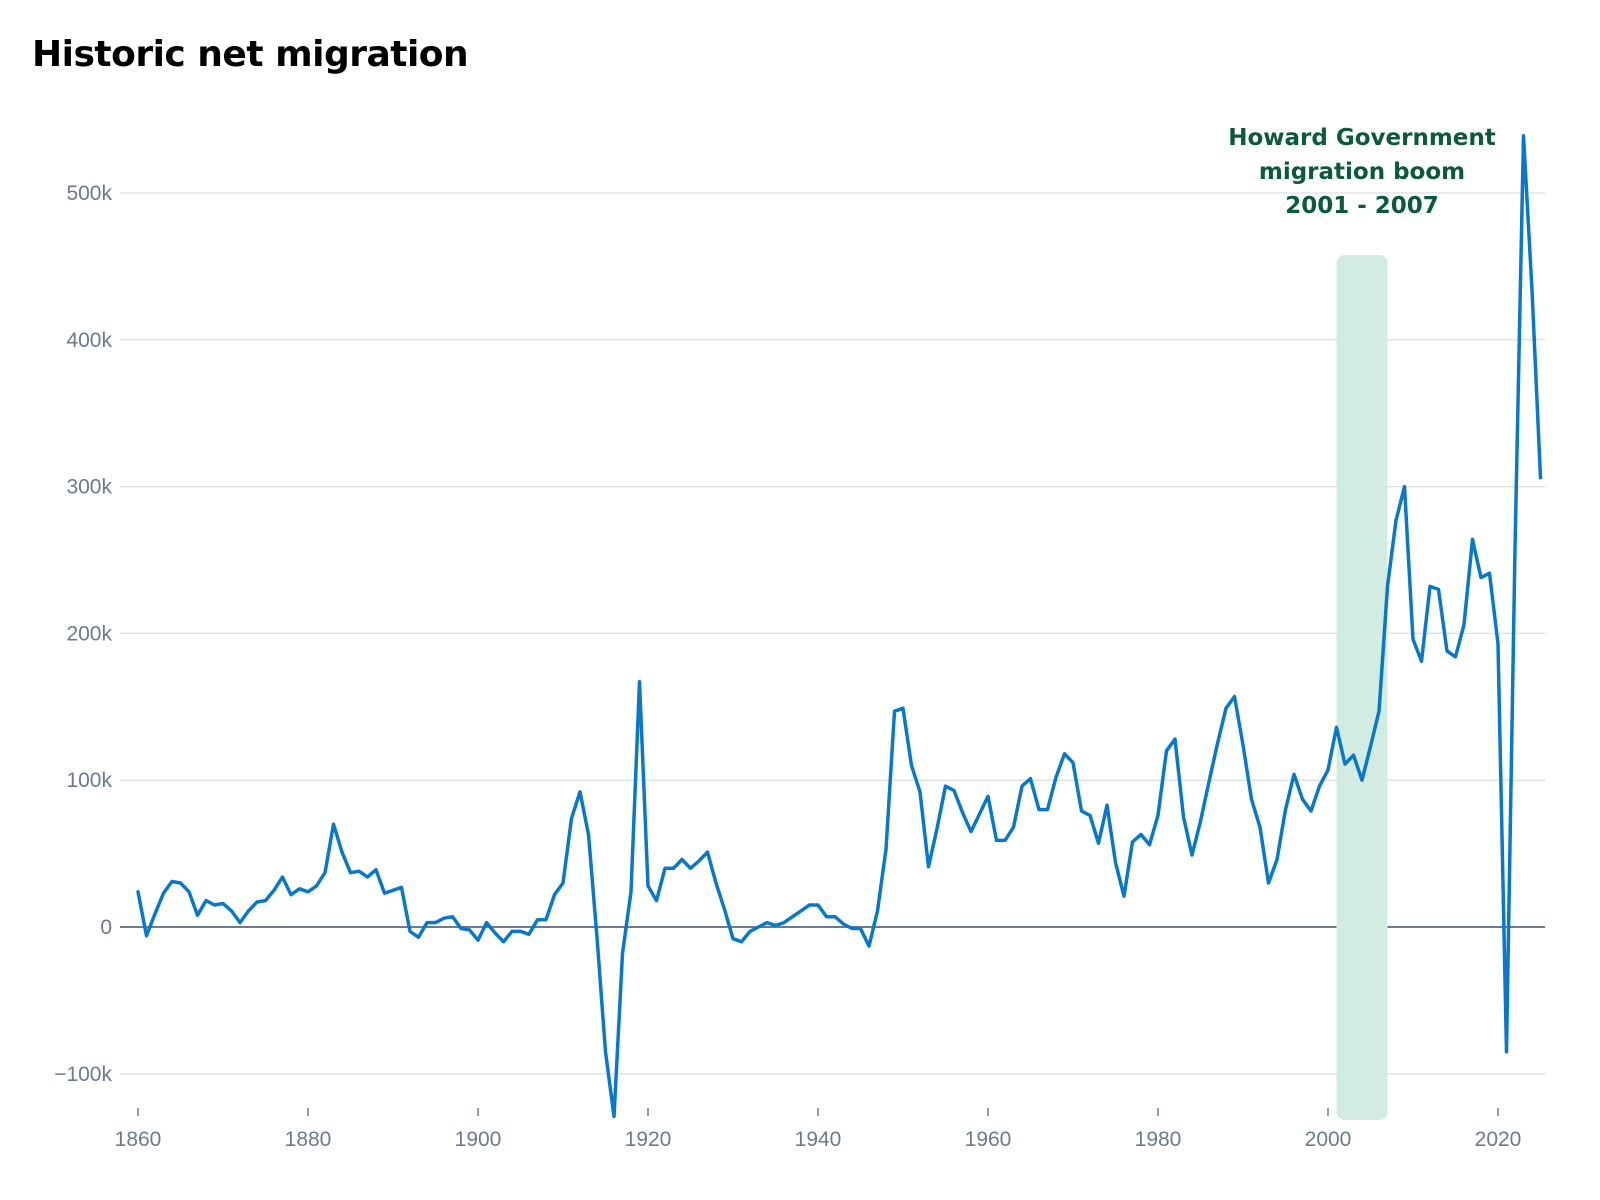 Image resolution: width=1600 pixels, height=1200 pixels. I want to click on x-tick-label: 2000, so click(1328, 1139).